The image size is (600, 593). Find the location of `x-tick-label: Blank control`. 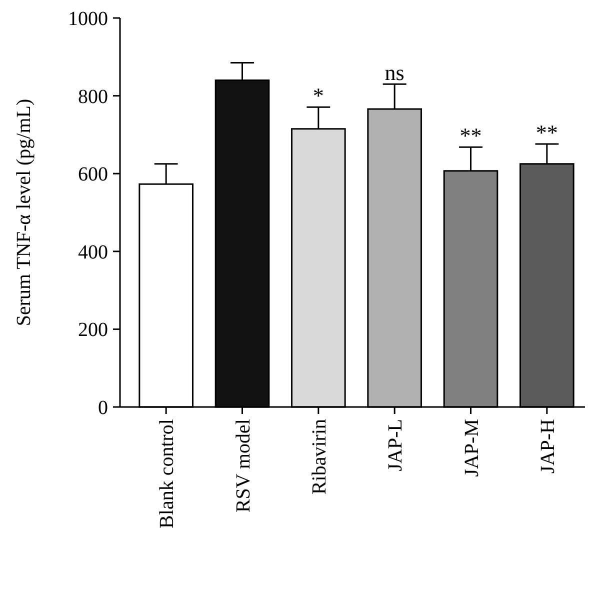

x-tick-label: Blank control is located at coordinates (167, 473).